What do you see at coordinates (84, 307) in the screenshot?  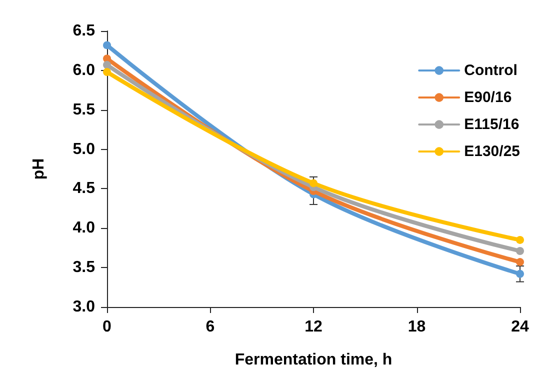 I see `y-tick-label: 3.0` at bounding box center [84, 307].